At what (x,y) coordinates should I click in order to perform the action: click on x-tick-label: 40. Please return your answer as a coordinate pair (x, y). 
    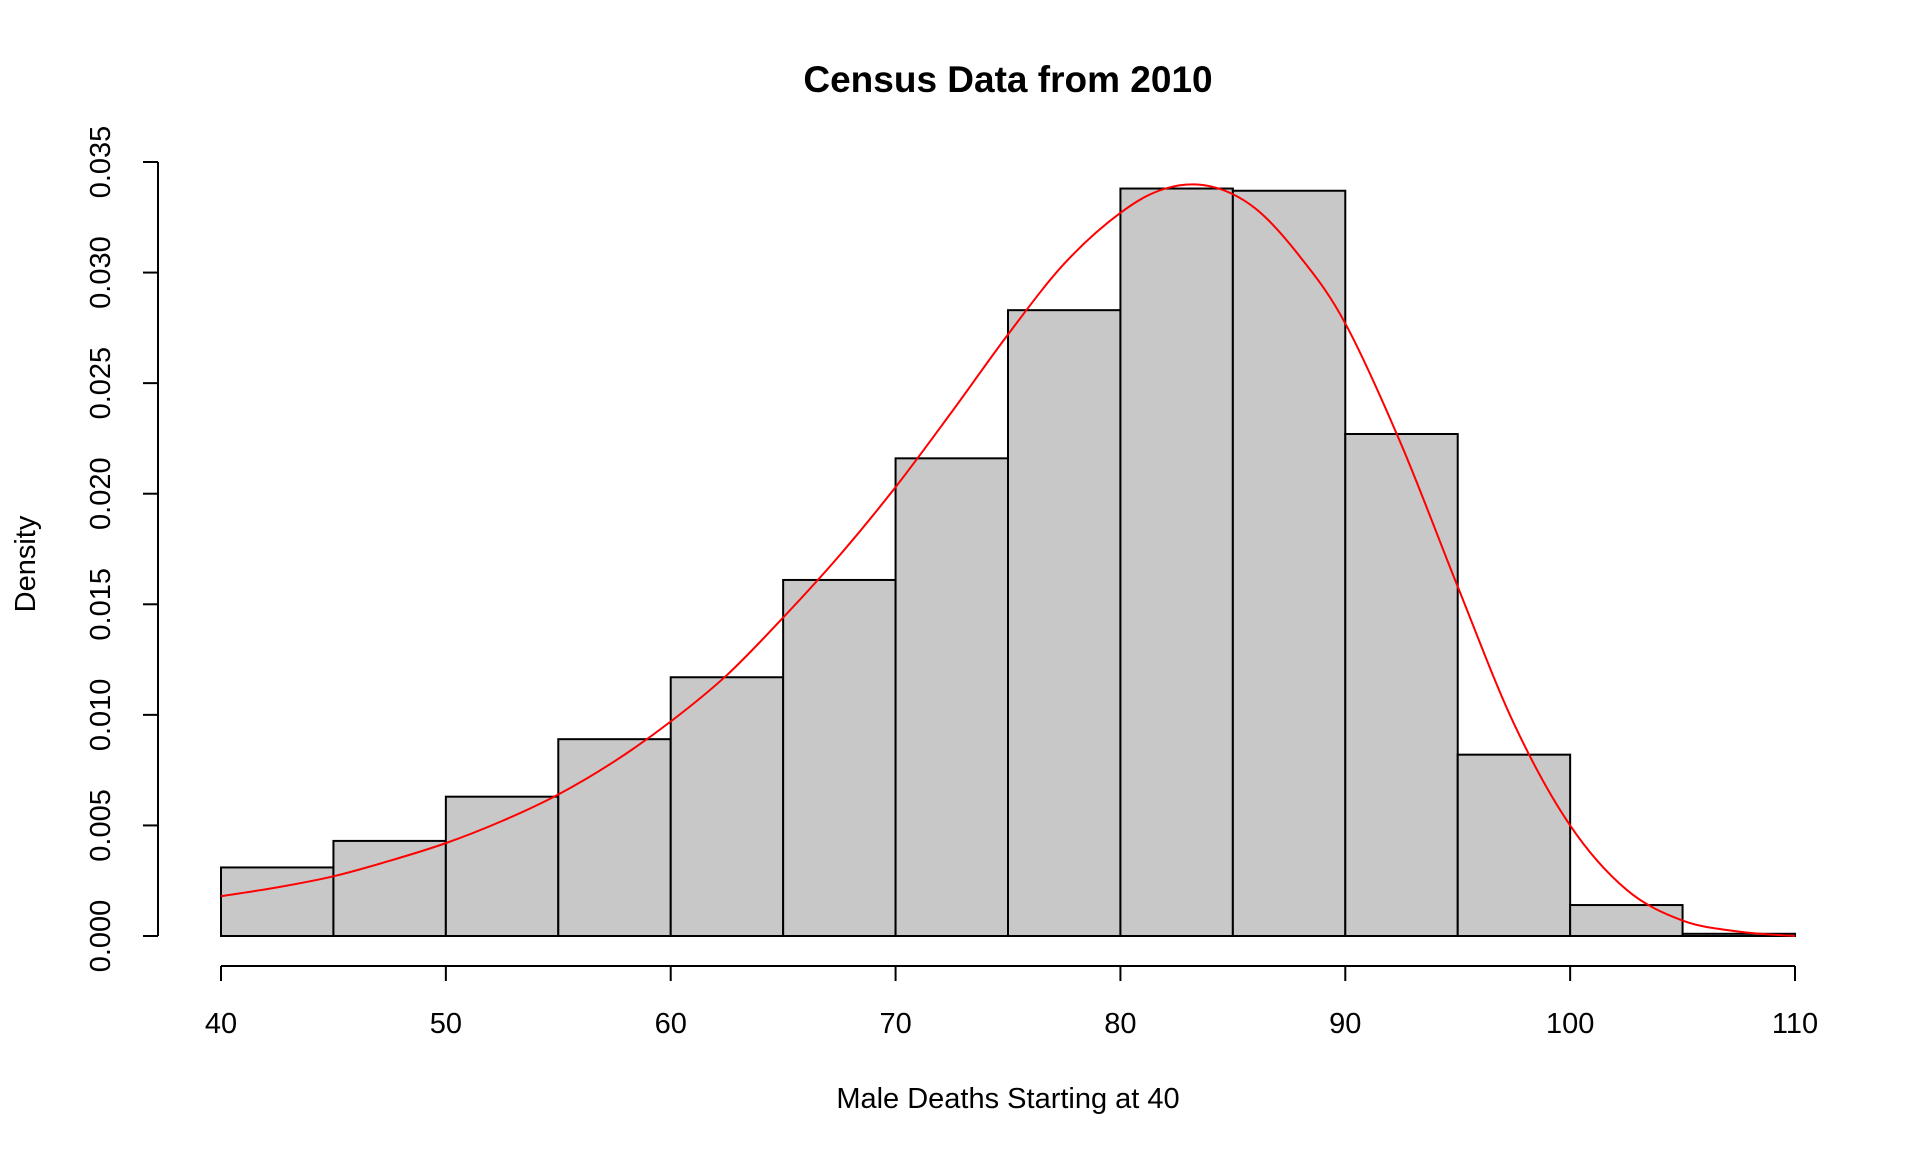
    Looking at the image, I should click on (221, 1024).